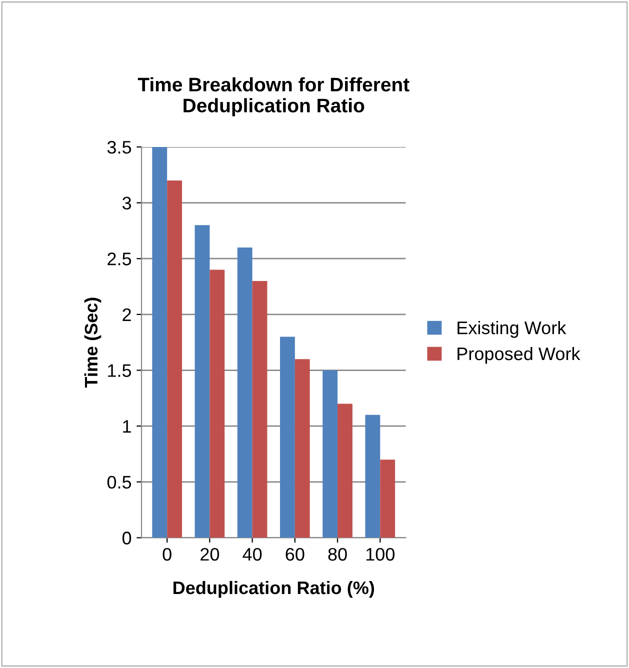 This screenshot has height=668, width=629. Describe the element at coordinates (295, 554) in the screenshot. I see `x-tick-label: 60` at that location.